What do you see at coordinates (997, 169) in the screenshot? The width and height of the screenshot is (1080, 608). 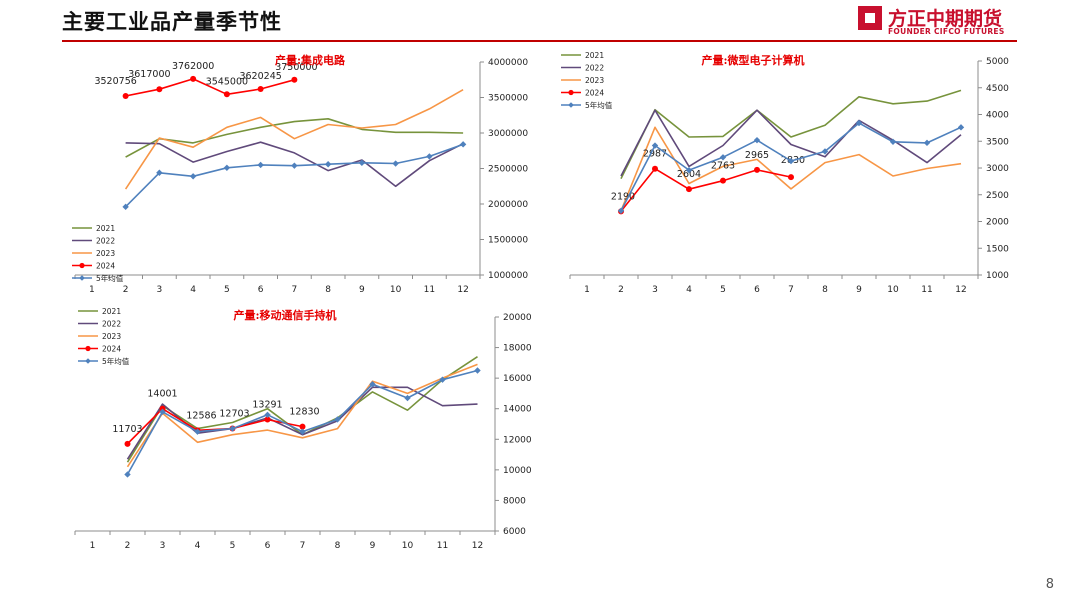 I see `y-tick-label: 3000` at bounding box center [997, 169].